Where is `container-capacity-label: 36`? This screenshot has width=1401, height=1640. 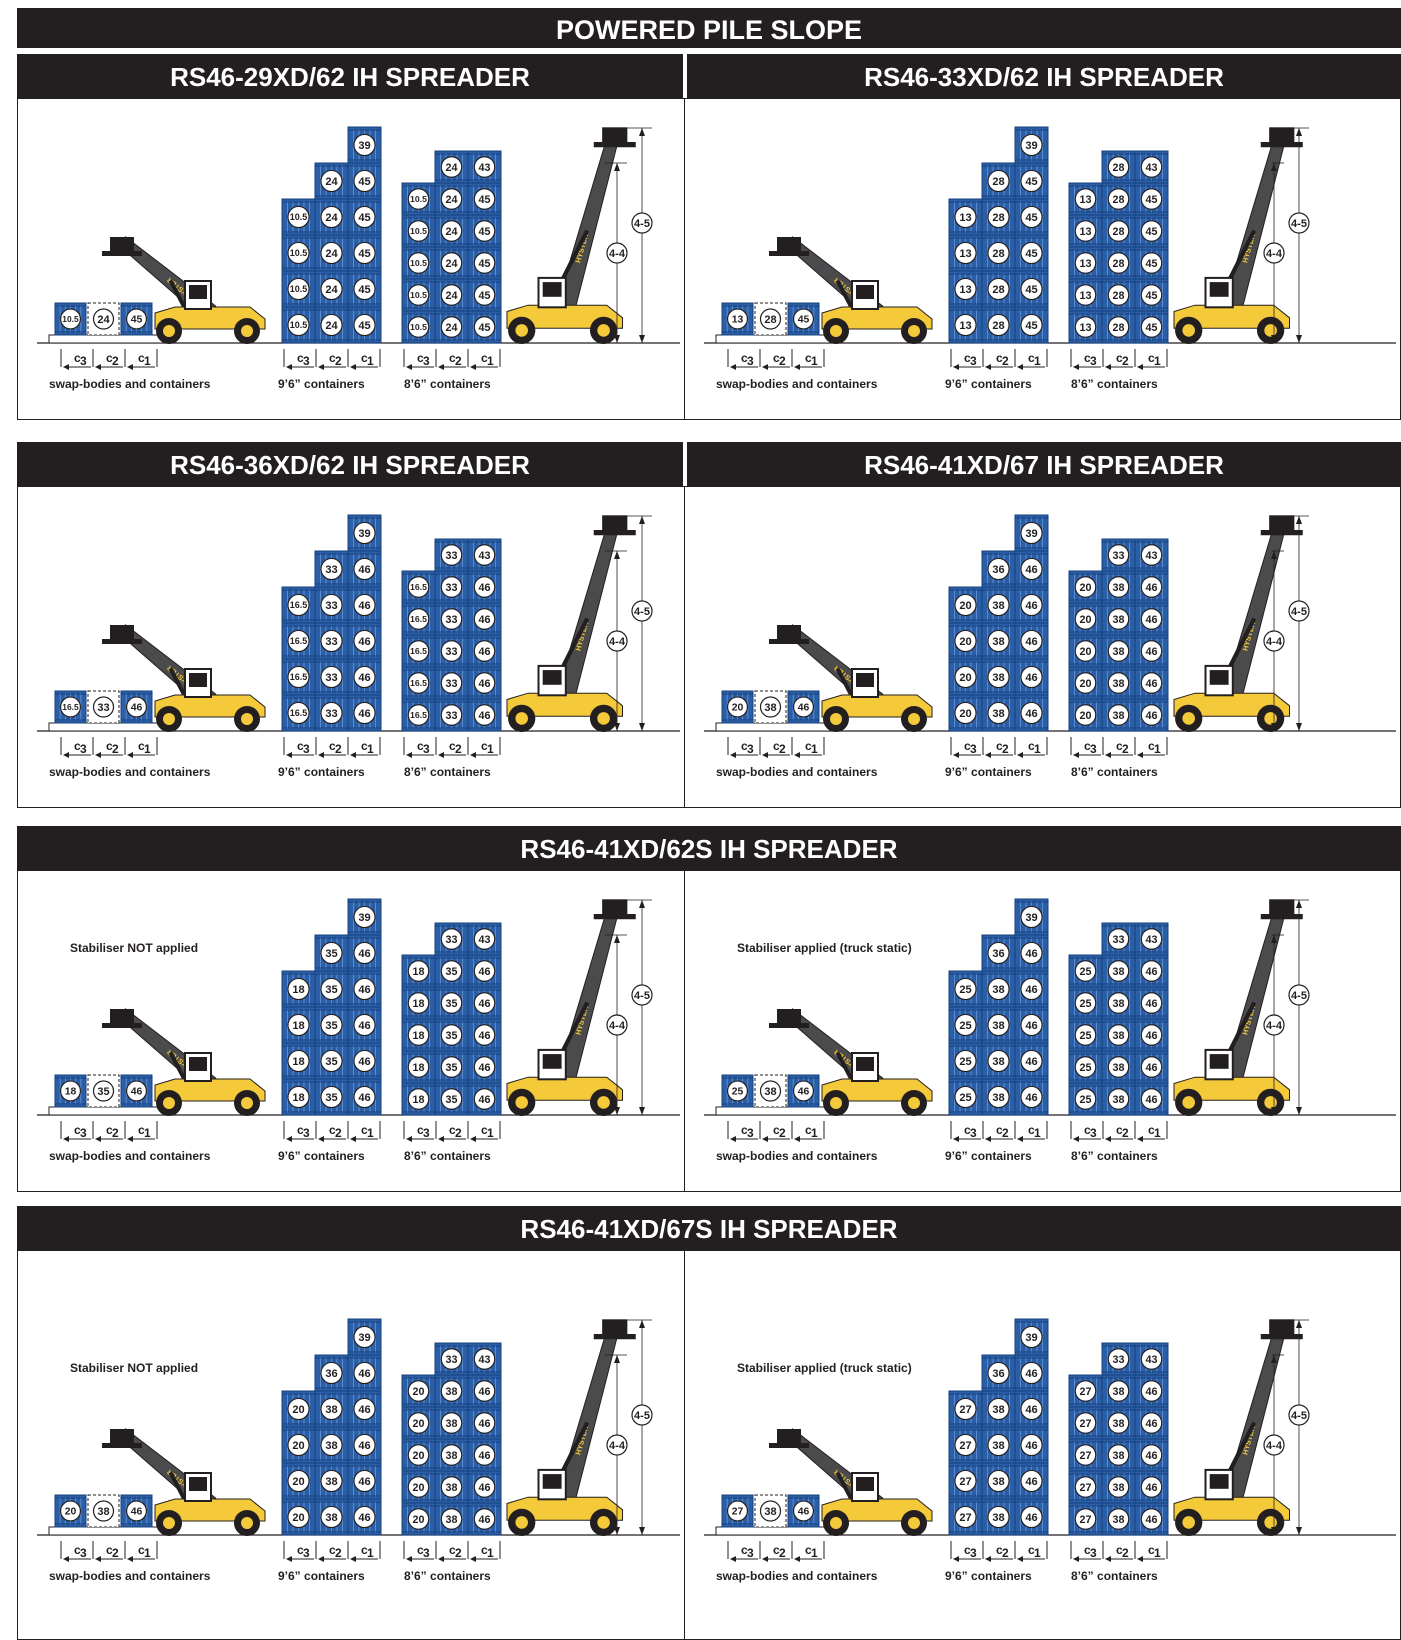 container-capacity-label: 36 is located at coordinates (331, 1374).